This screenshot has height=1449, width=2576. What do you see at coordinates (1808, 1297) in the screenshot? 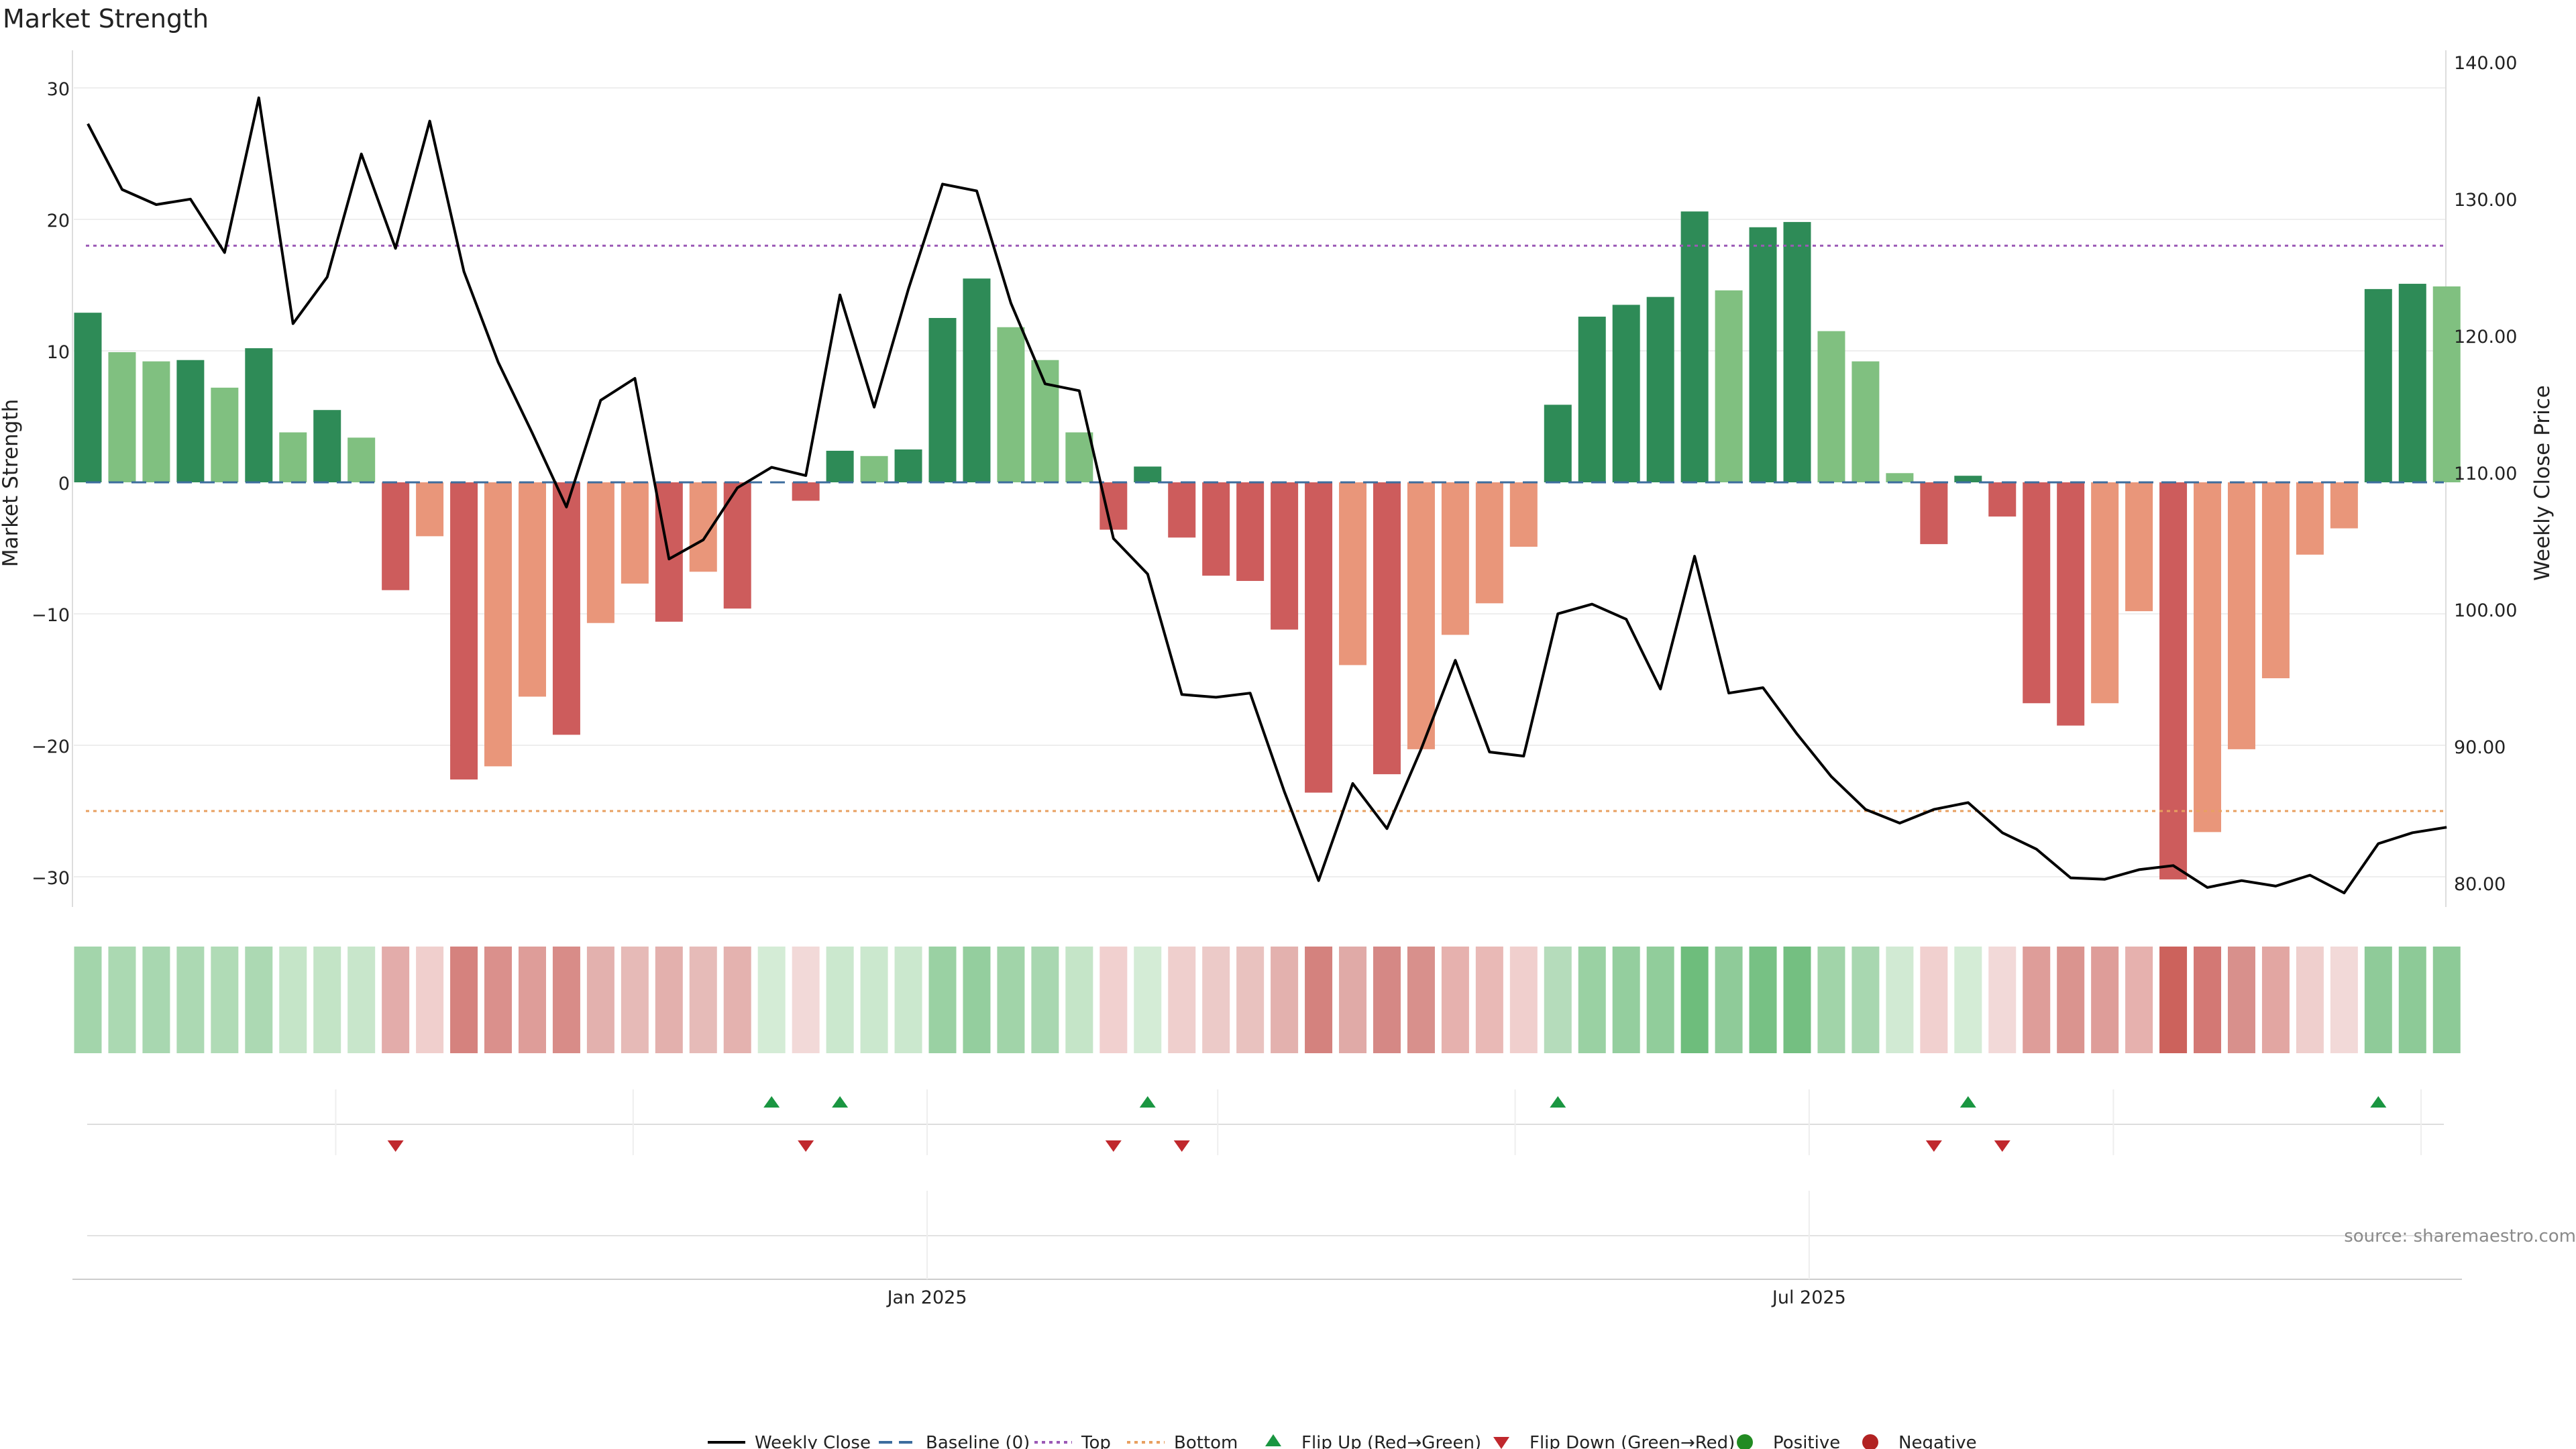
I see `x-tick-label: Jul 2025` at bounding box center [1808, 1297].